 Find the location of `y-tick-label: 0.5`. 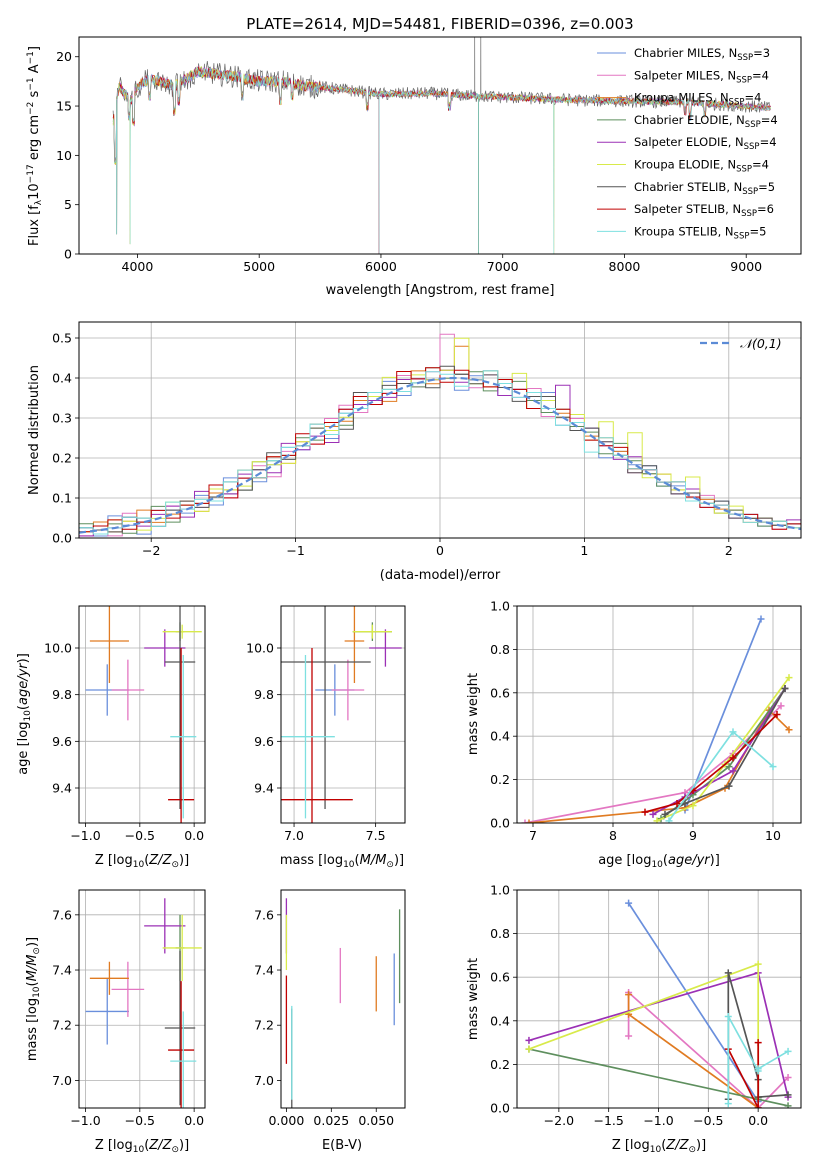

y-tick-label: 0.5 is located at coordinates (62, 338).